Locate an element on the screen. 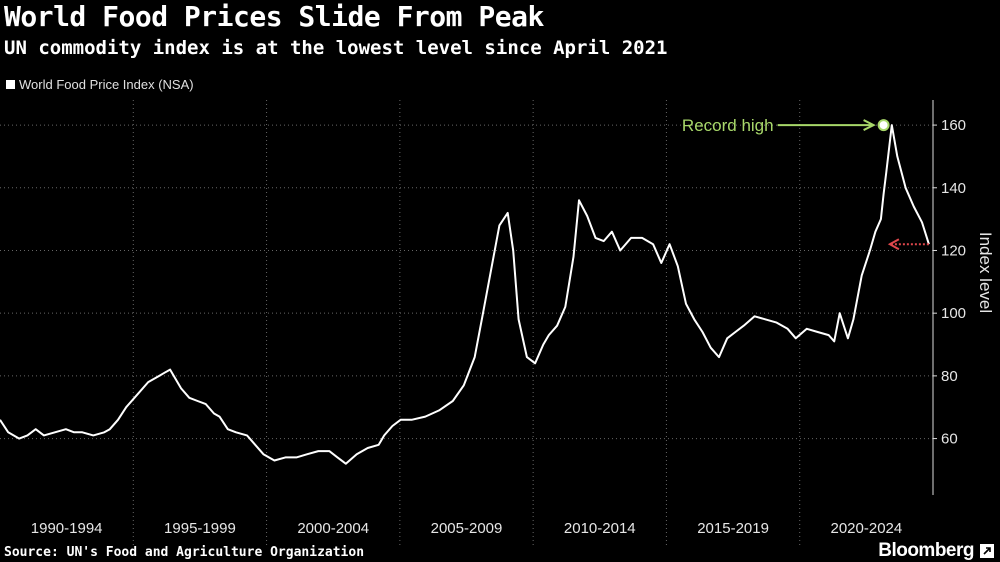 The width and height of the screenshot is (1000, 562). y-tick-label: 120 is located at coordinates (953, 250).